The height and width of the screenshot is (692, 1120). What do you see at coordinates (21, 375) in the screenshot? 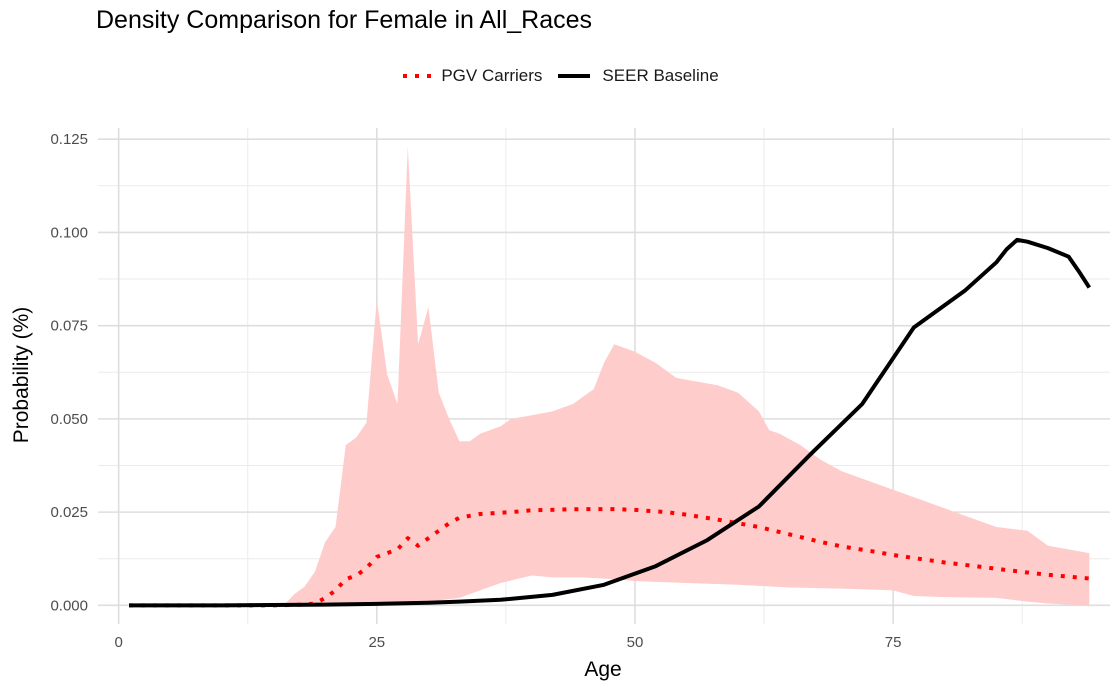
I see `y-axis-title: Probability (%)` at bounding box center [21, 375].